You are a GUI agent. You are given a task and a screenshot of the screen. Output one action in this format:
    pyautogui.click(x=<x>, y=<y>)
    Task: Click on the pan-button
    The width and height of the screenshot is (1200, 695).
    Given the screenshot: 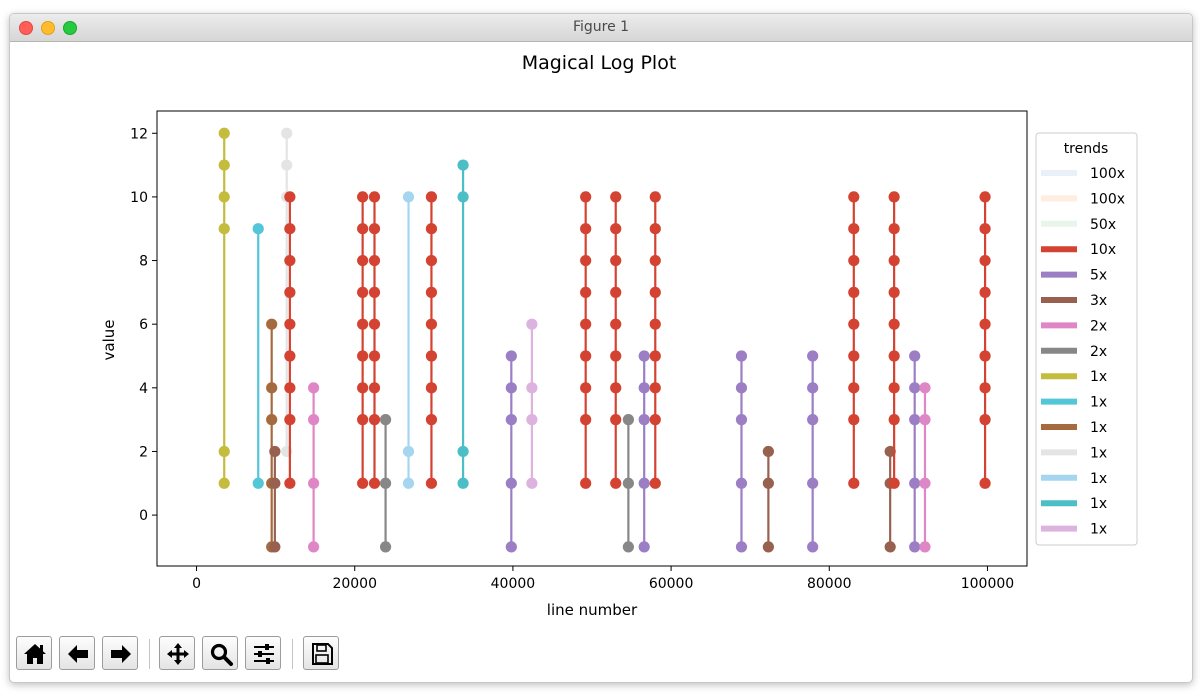 What is the action you would take?
    pyautogui.click(x=177, y=653)
    